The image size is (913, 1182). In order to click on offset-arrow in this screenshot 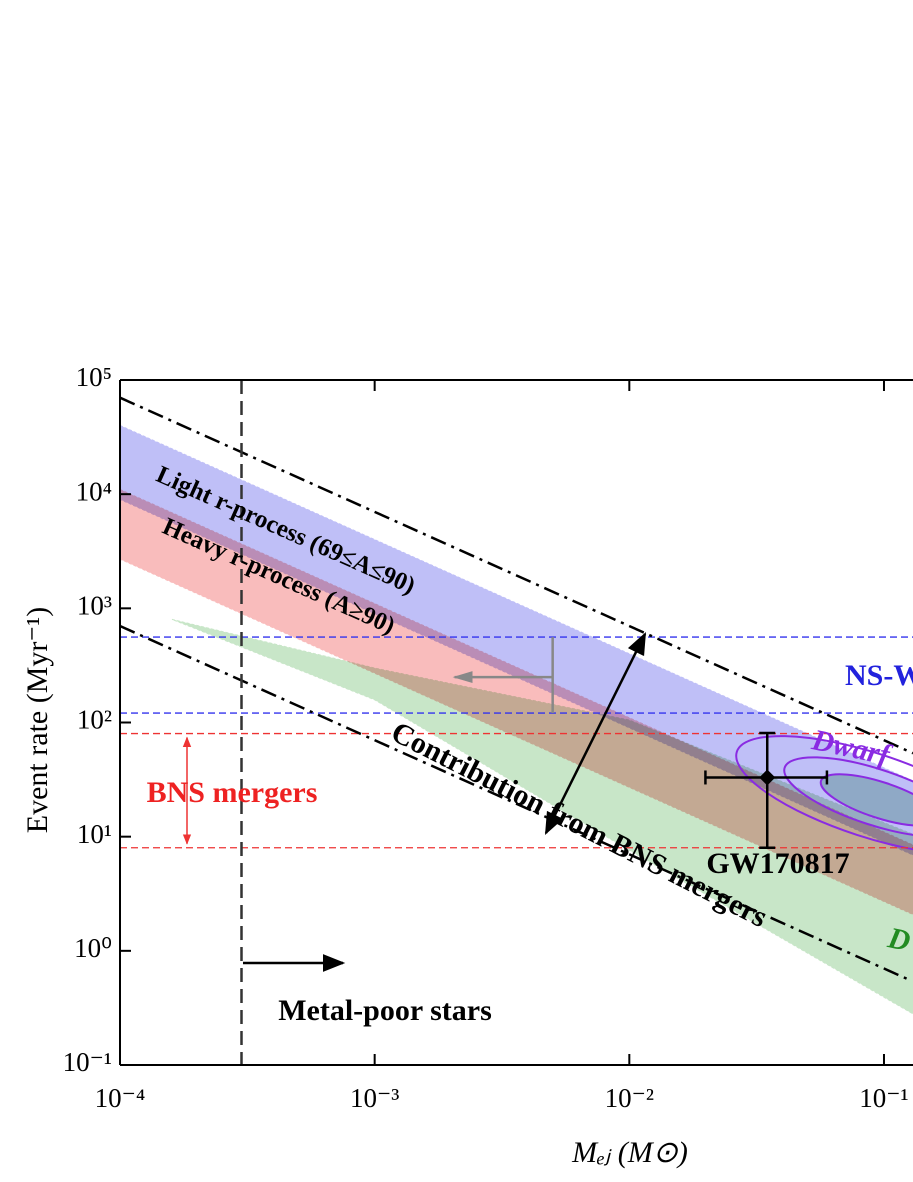, I will do `click(595, 733)`.